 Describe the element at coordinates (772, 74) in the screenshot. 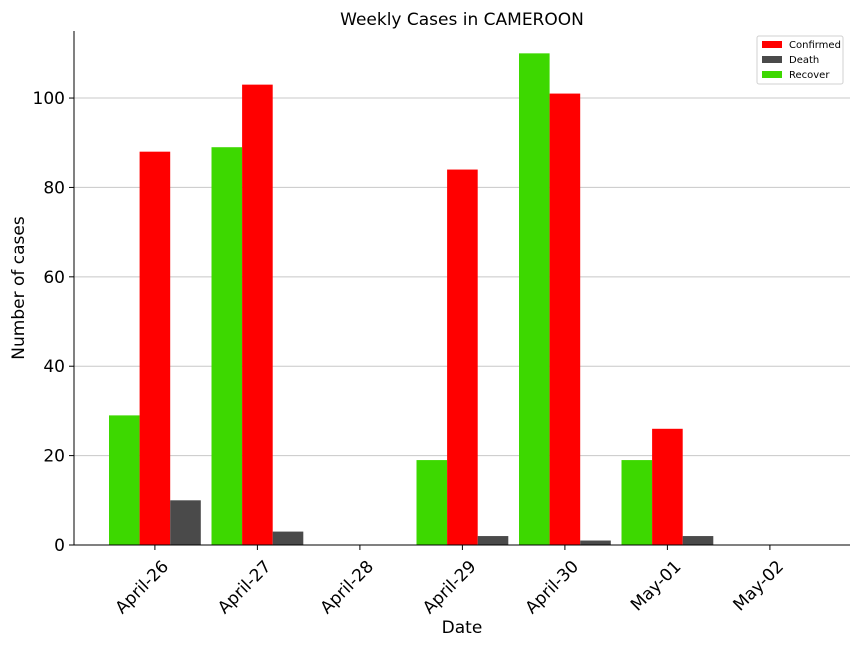

I see `legend-swatch-recover` at that location.